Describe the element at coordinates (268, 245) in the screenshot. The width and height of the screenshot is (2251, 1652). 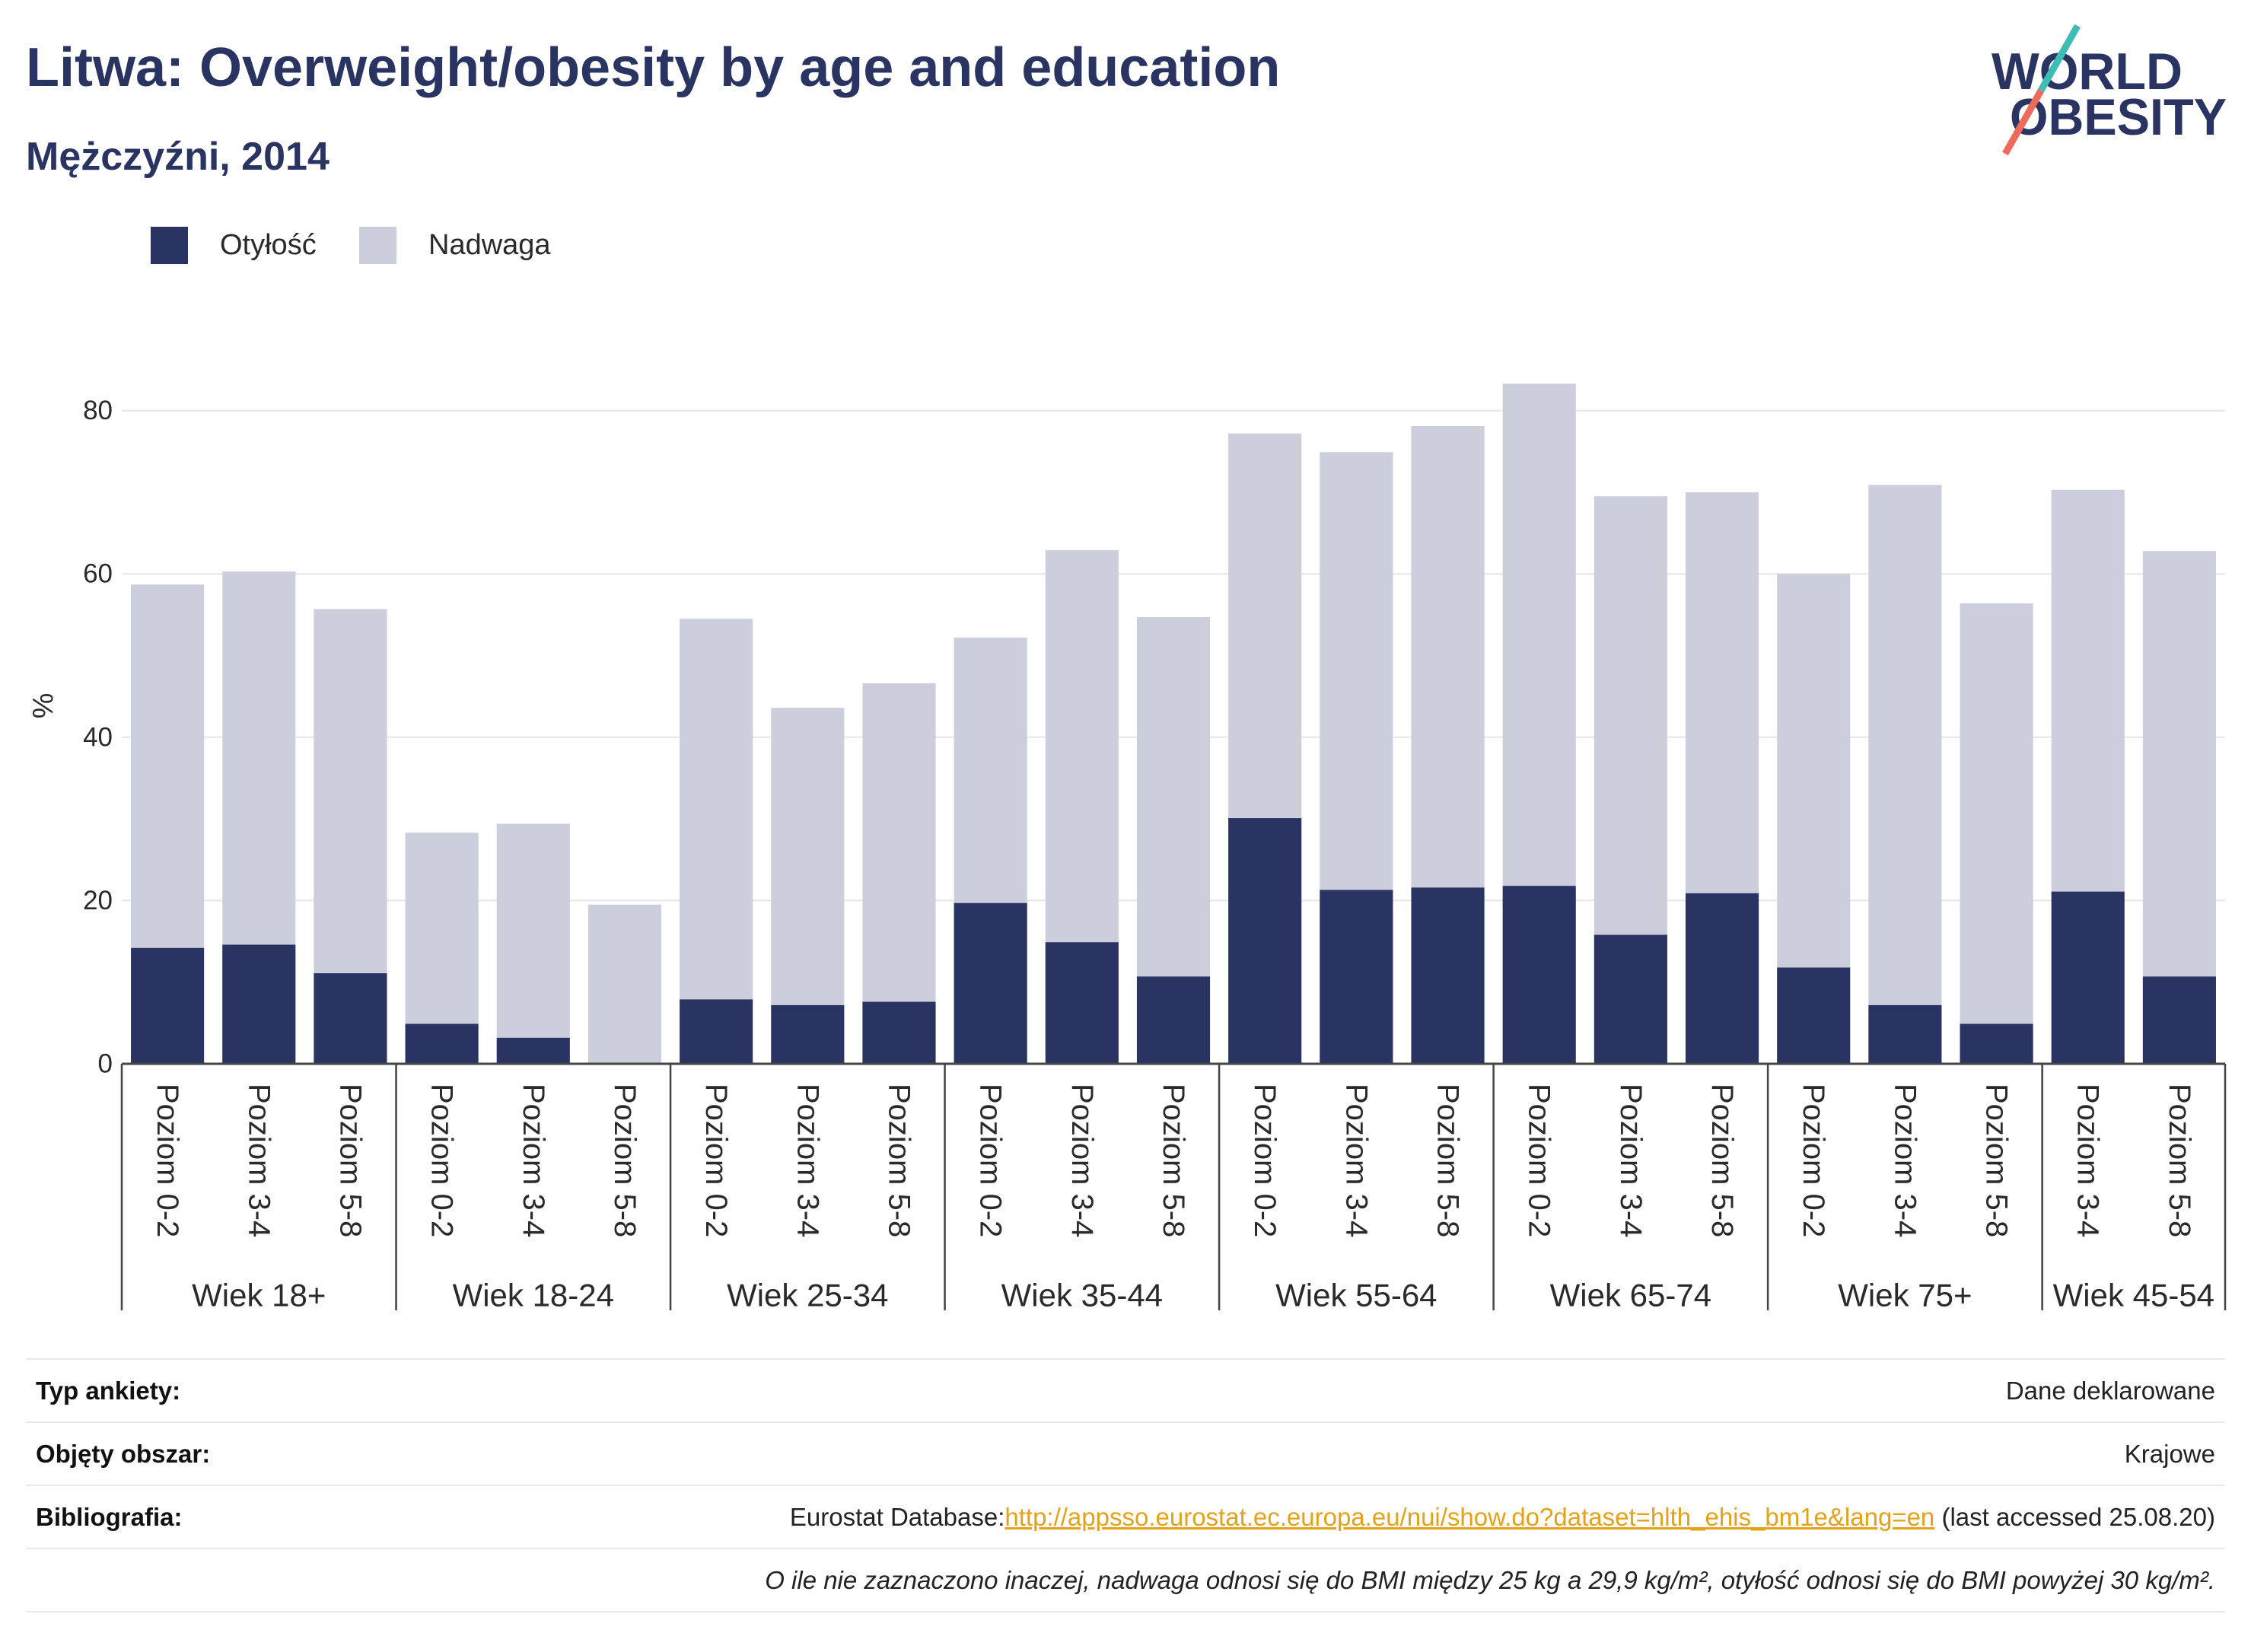
I see `legend-label-obesity: Otyłość` at that location.